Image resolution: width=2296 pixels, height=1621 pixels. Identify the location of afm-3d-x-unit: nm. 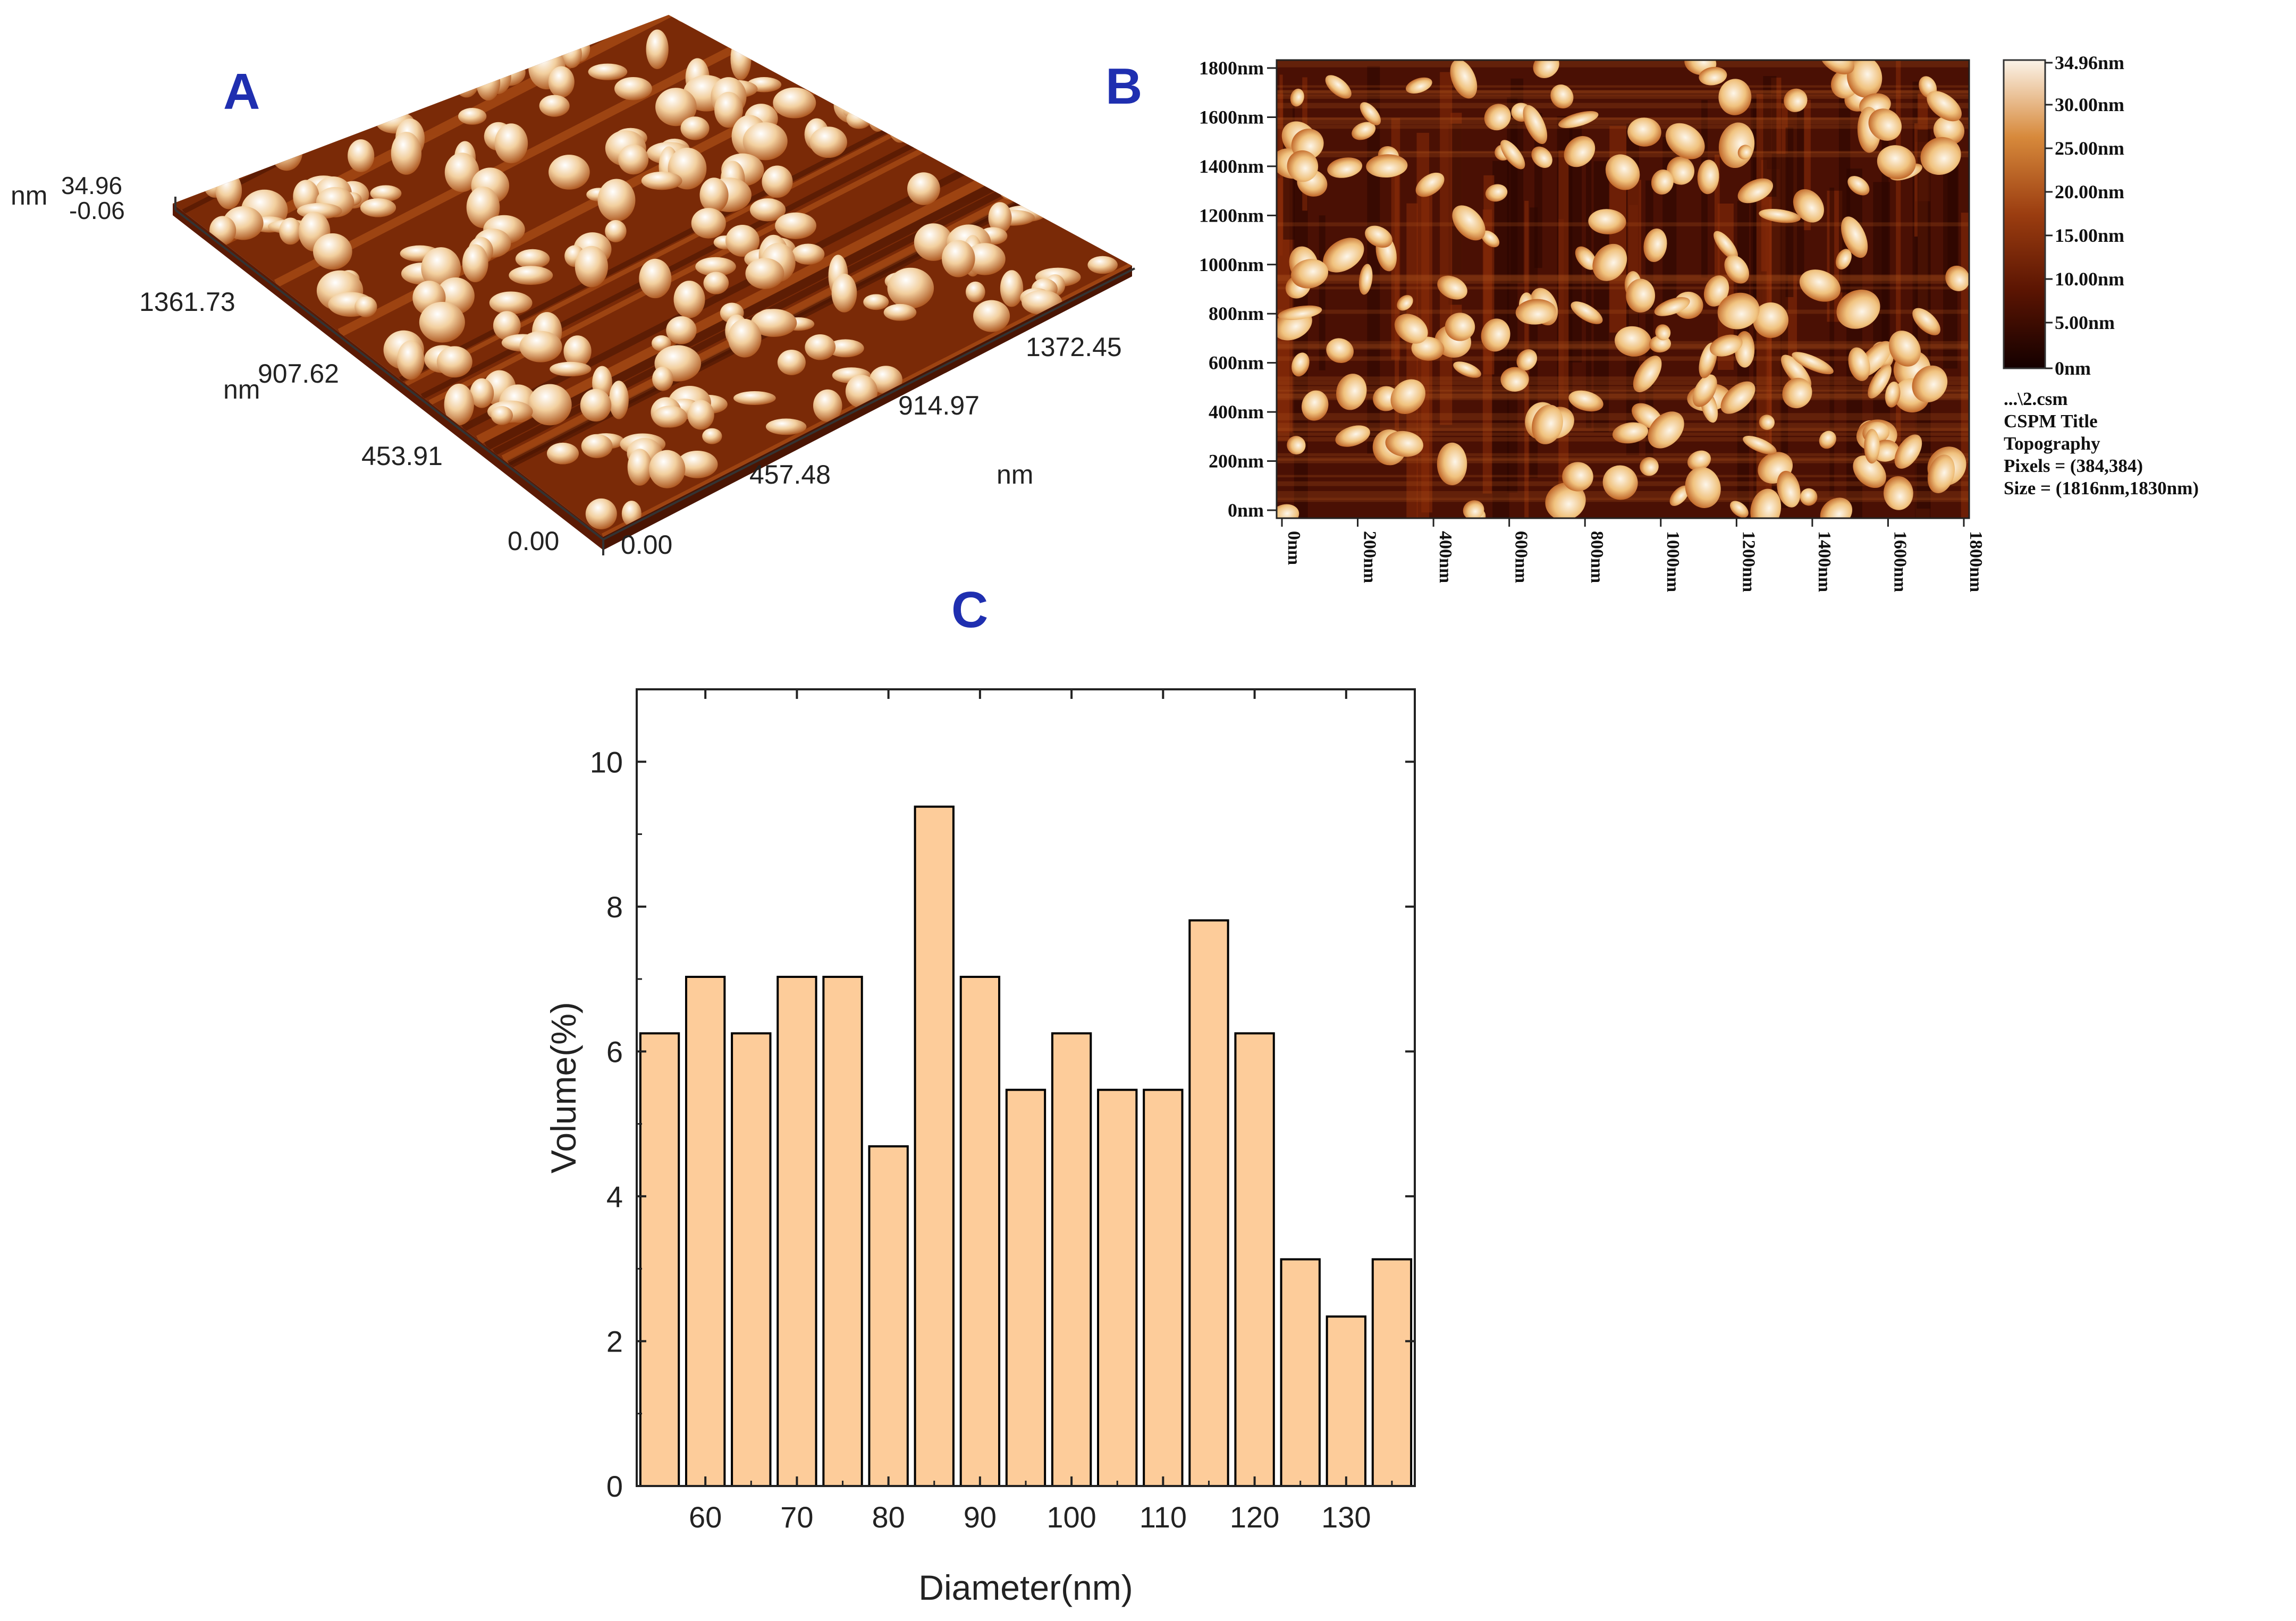
(1015, 474).